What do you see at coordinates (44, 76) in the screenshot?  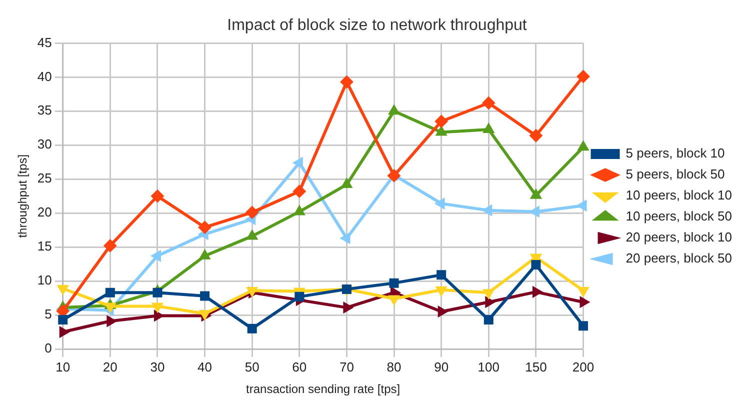 I see `y-tick-label: 40` at bounding box center [44, 76].